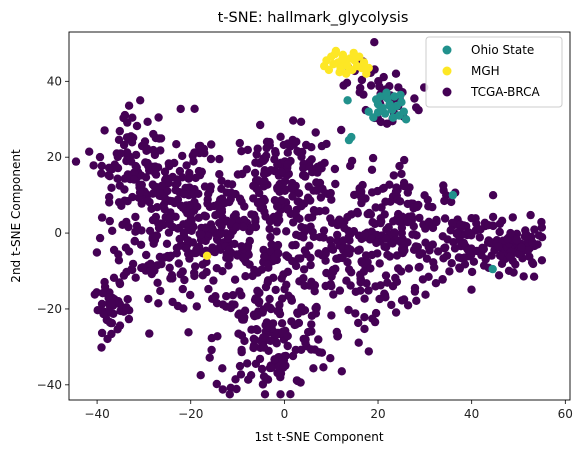 Image resolution: width=578 pixels, height=455 pixels. What do you see at coordinates (494, 72) in the screenshot?
I see `legend: Ohio State MGH TCGA-BRCA` at bounding box center [494, 72].